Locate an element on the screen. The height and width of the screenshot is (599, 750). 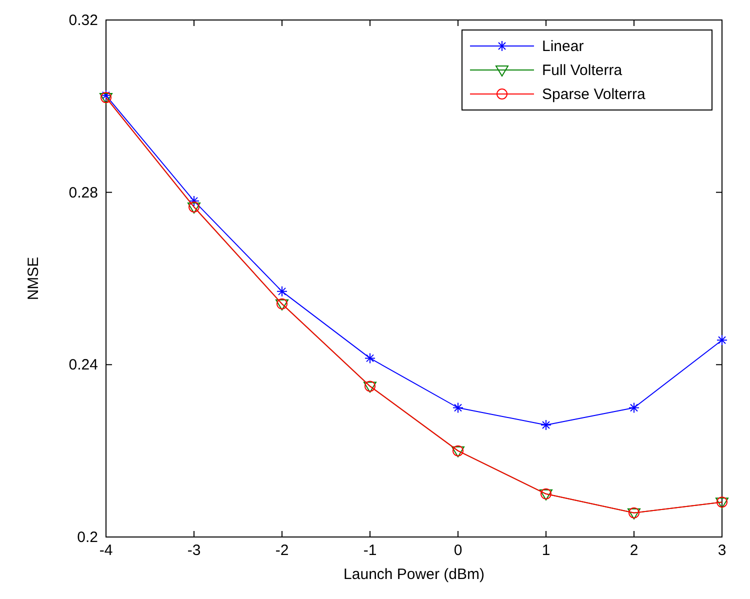
x-tick-label: 3 is located at coordinates (722, 550).